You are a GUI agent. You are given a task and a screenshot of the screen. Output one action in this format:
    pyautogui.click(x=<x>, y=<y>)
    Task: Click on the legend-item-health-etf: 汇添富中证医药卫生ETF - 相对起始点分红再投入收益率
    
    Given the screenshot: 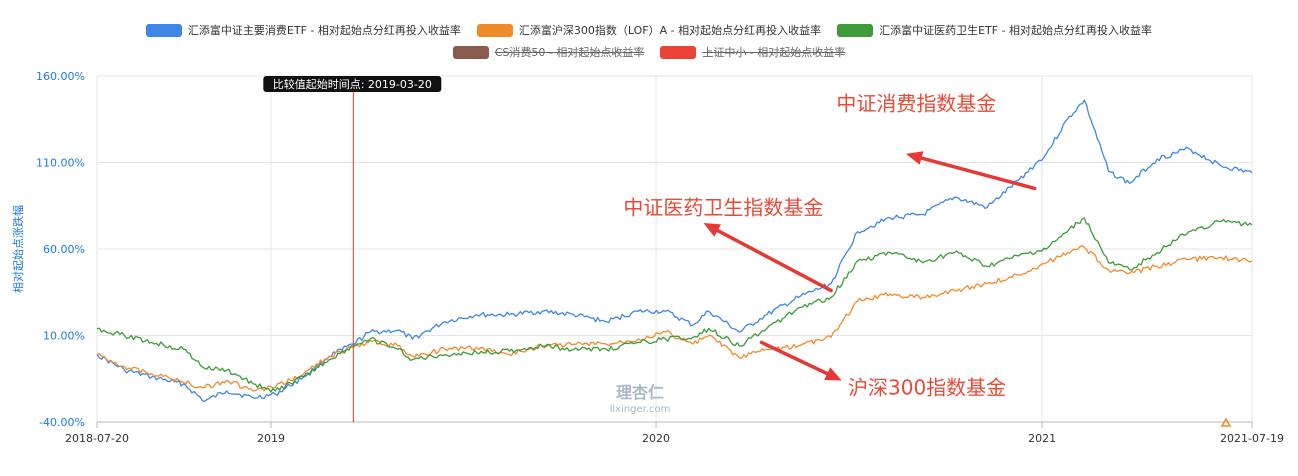 What is the action you would take?
    pyautogui.click(x=994, y=30)
    